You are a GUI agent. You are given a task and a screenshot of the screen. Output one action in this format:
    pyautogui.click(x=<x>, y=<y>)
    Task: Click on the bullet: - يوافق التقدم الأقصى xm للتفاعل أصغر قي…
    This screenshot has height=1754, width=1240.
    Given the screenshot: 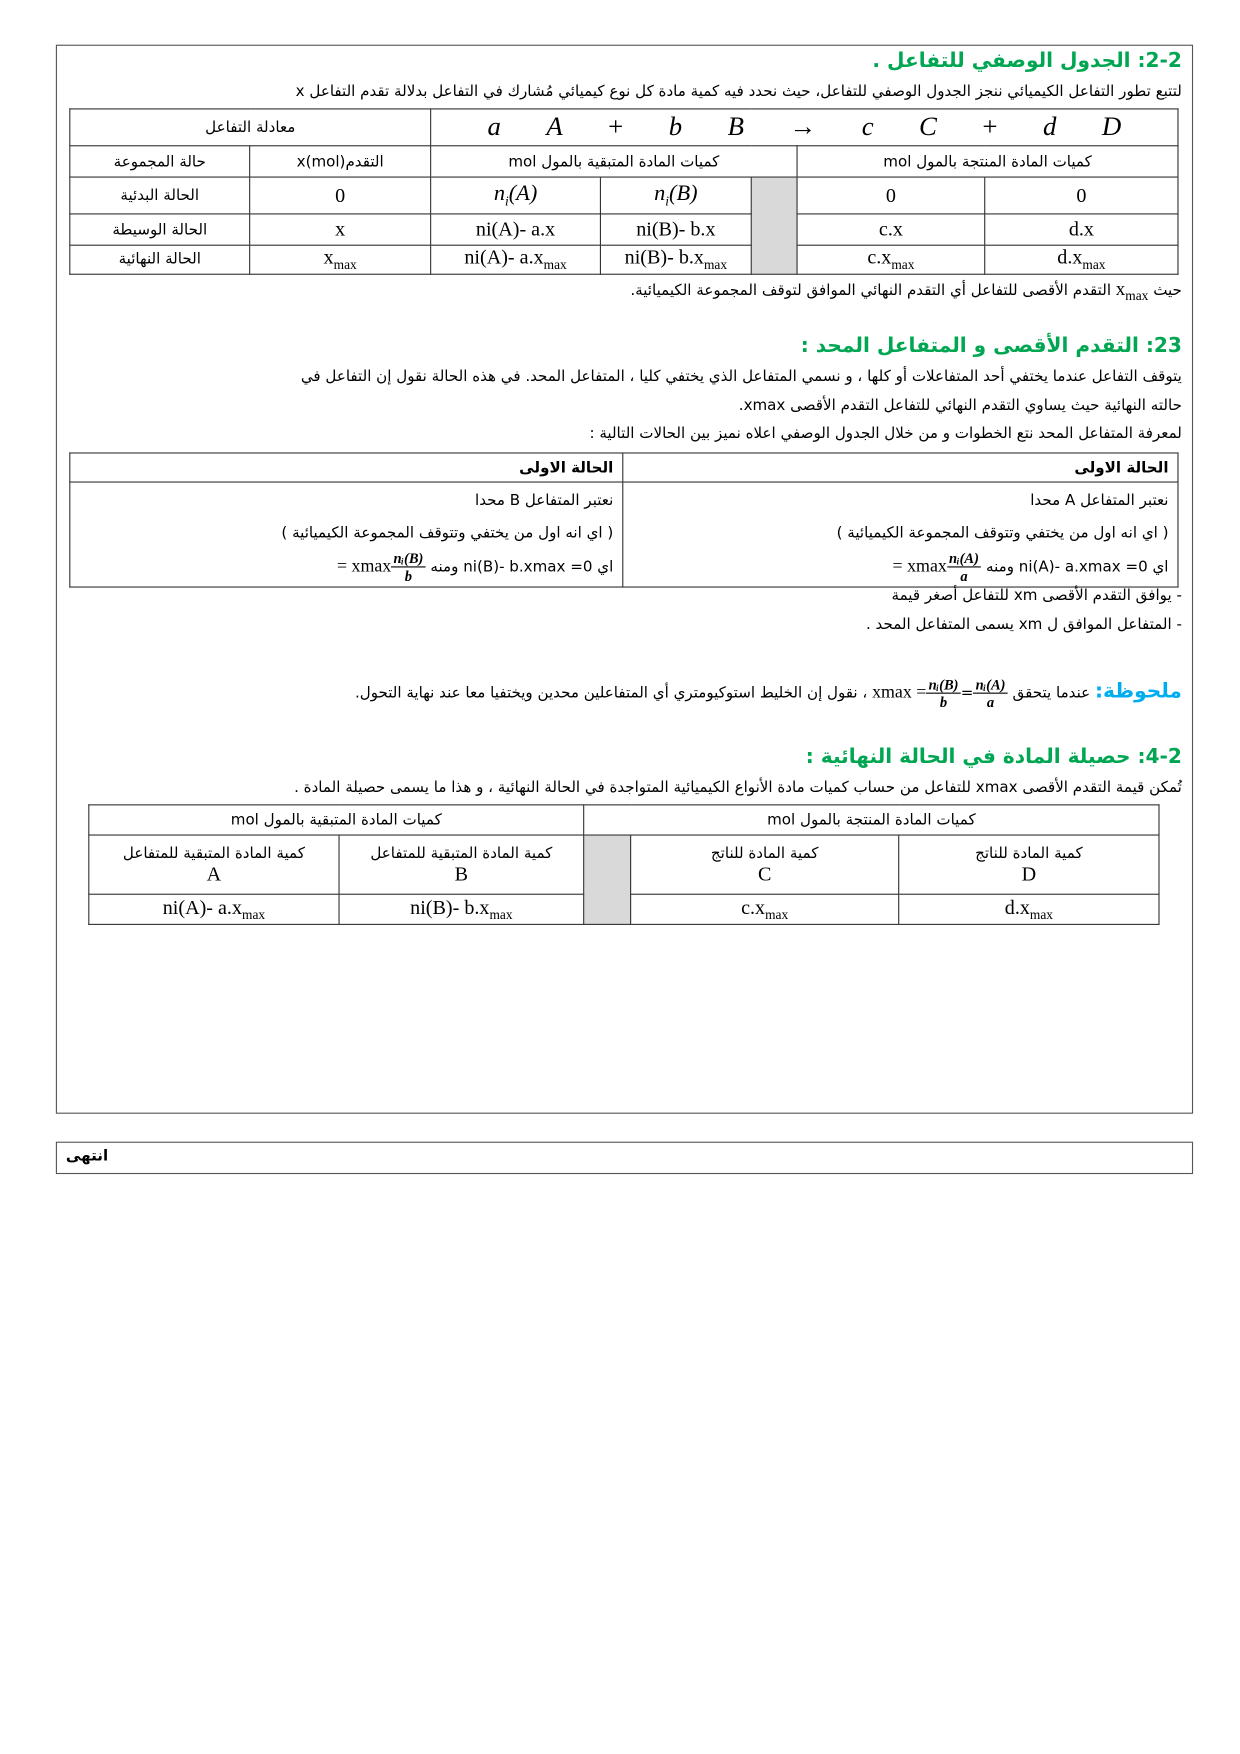 What is the action you would take?
    pyautogui.click(x=1036, y=595)
    